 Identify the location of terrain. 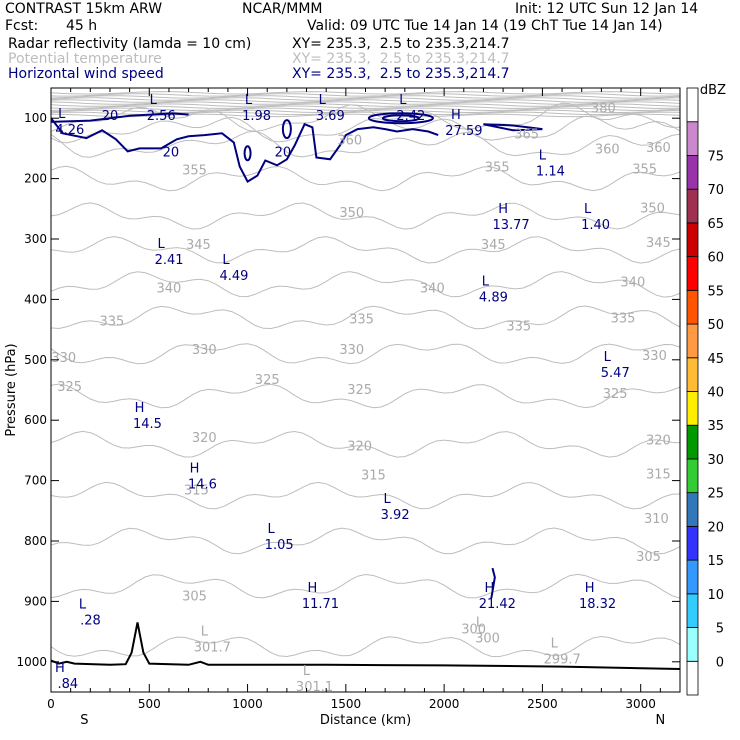
(365, 646).